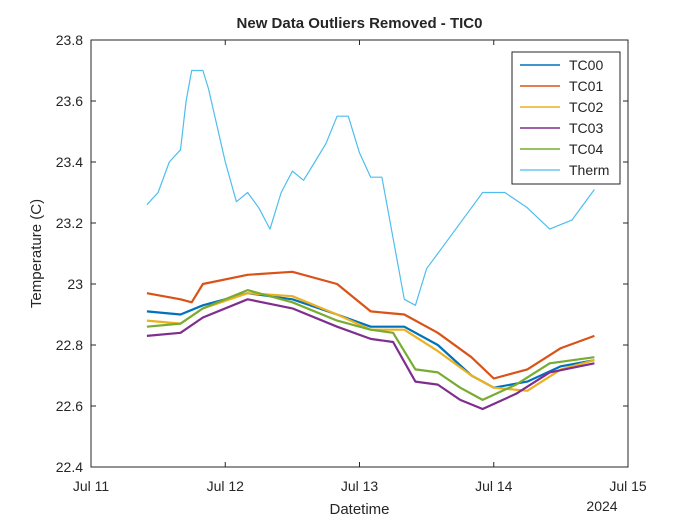 The width and height of the screenshot is (700, 530). What do you see at coordinates (69, 345) in the screenshot?
I see `y-tick-label: 22.8` at bounding box center [69, 345].